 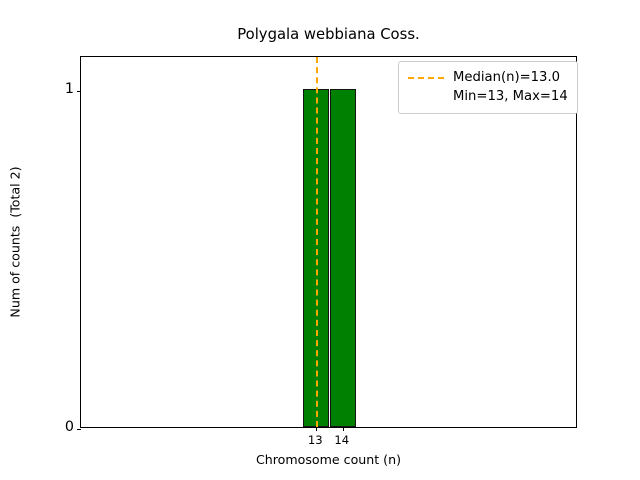 I want to click on y-axis-label: Num of counts (Total 2), so click(x=15, y=242).